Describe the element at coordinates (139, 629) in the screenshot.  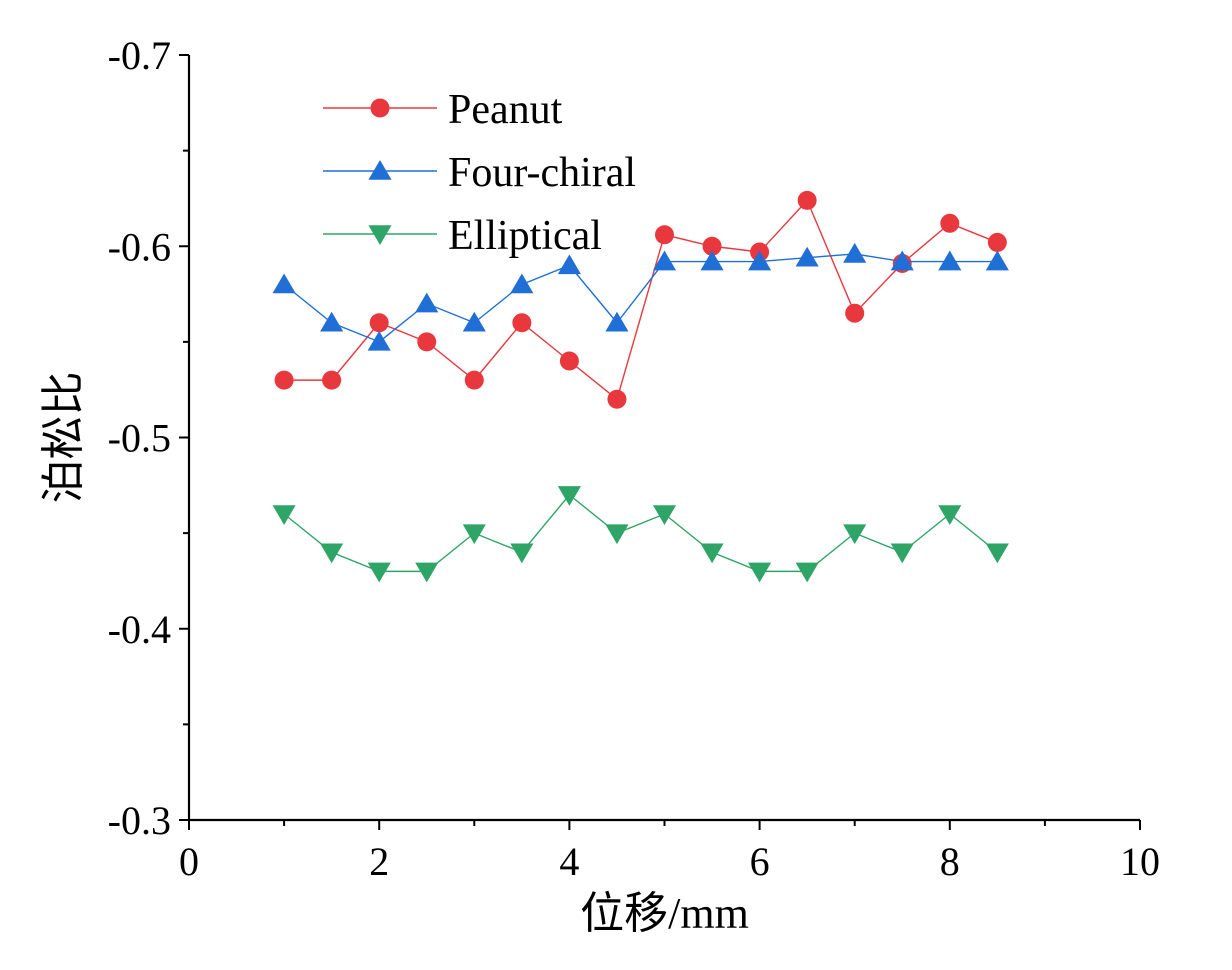
I see `y-tick-label: -0.4` at that location.